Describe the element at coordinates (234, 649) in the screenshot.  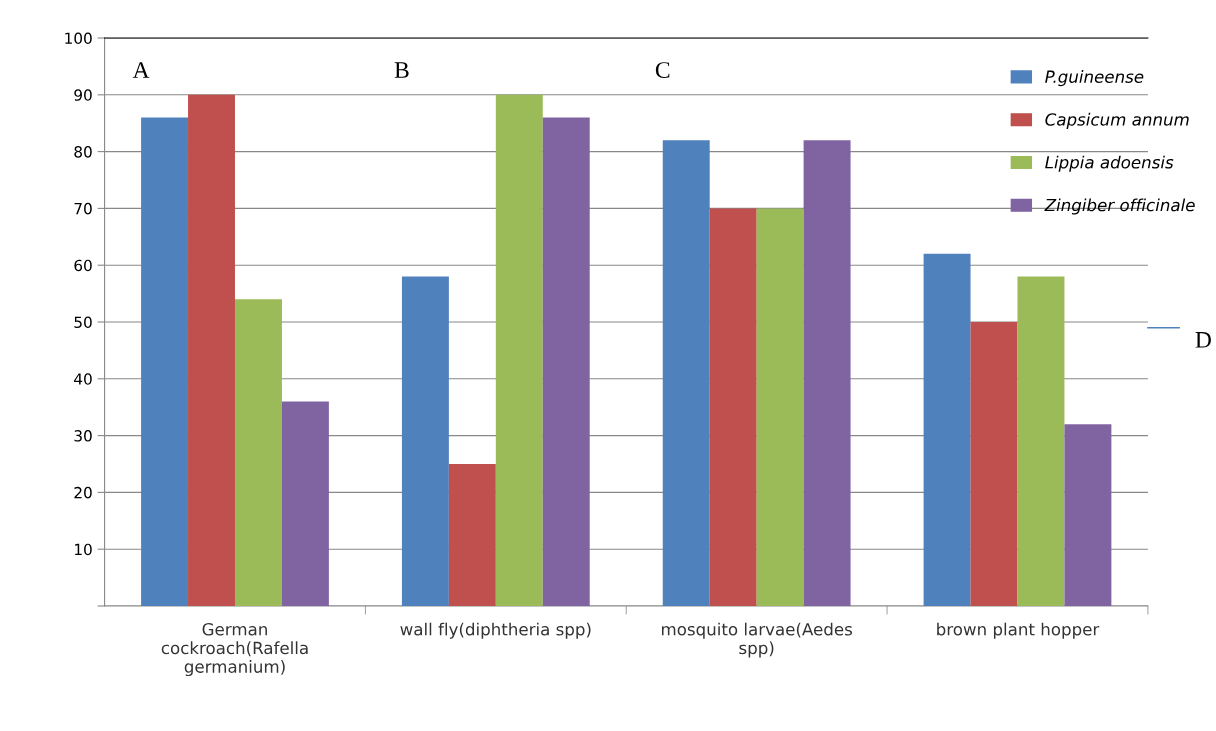
I see `x-tick-label: German cockroach(Rafella germanium)` at that location.